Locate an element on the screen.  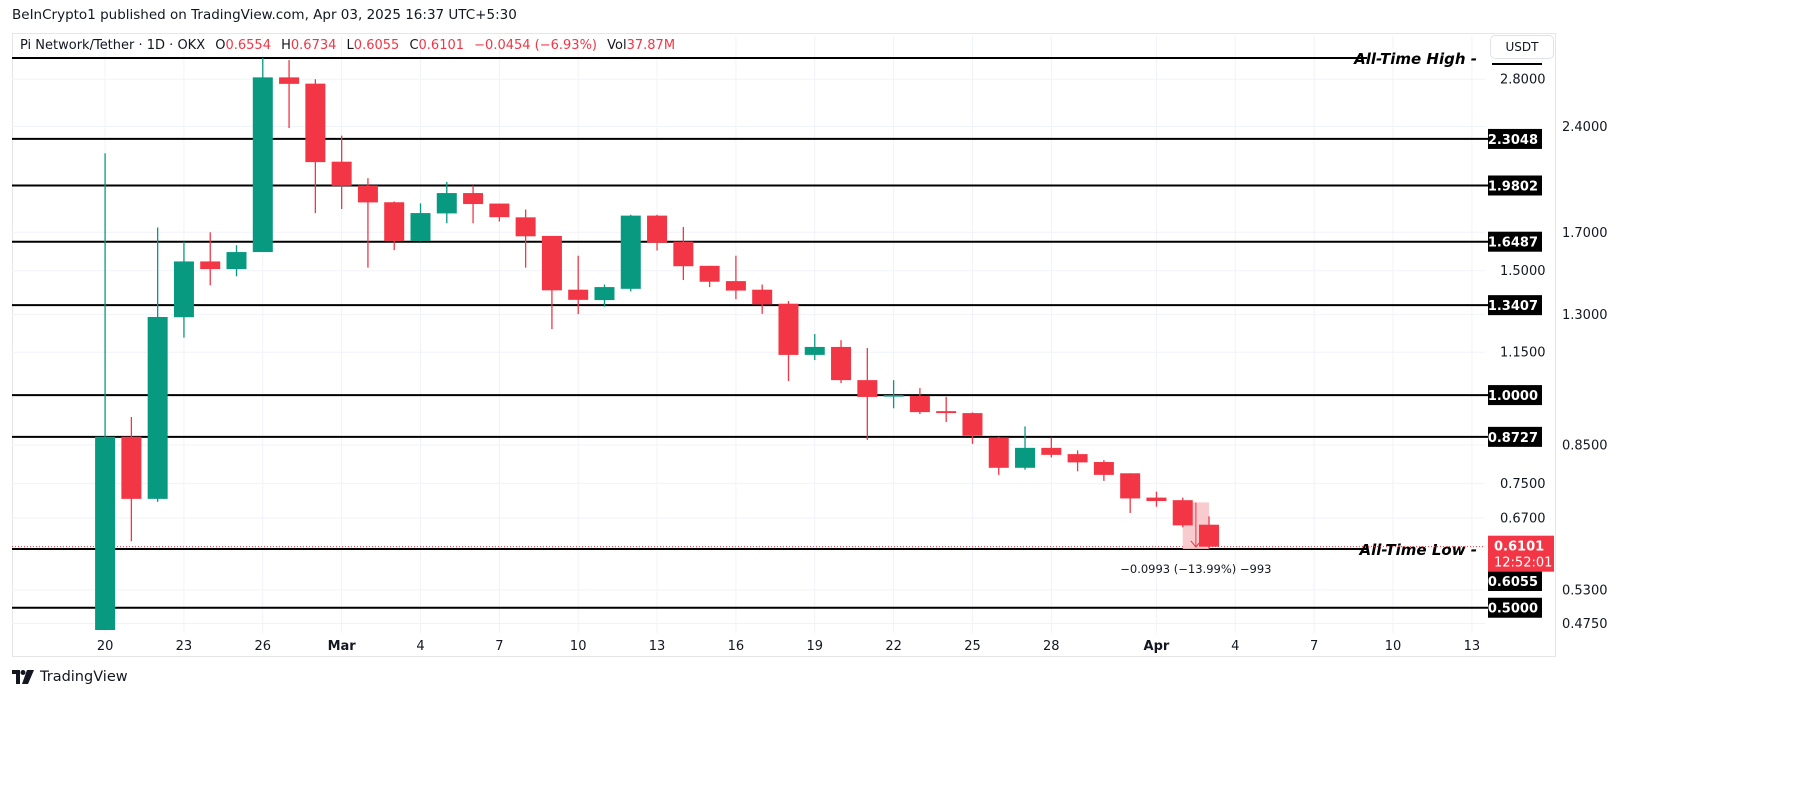
level-line: 0.5000 is located at coordinates (777, 607).